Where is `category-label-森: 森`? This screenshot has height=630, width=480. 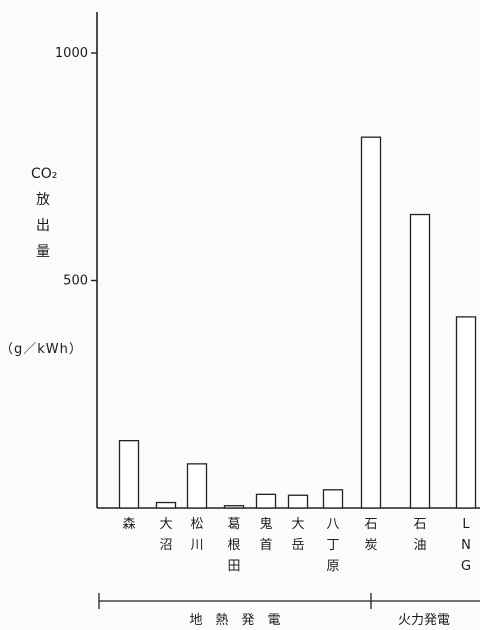
category-label-森: 森 is located at coordinates (128, 524).